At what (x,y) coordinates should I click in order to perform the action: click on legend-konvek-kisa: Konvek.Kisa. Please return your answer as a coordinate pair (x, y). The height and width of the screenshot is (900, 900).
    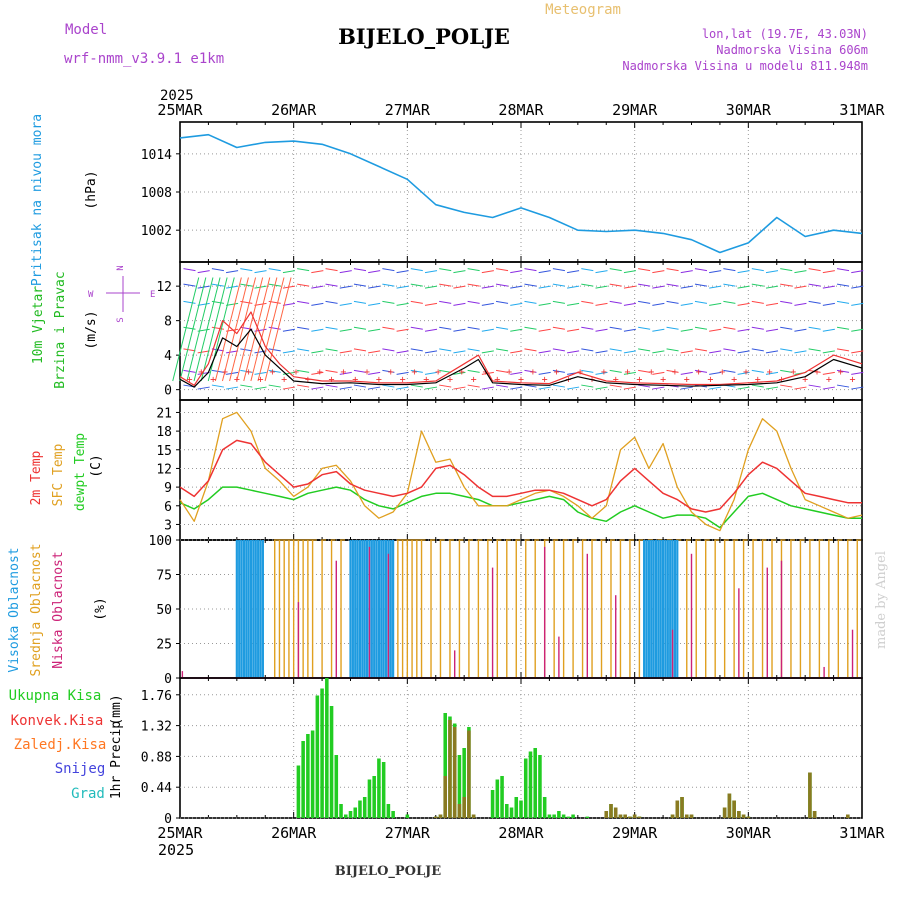
    Looking at the image, I should click on (57, 721).